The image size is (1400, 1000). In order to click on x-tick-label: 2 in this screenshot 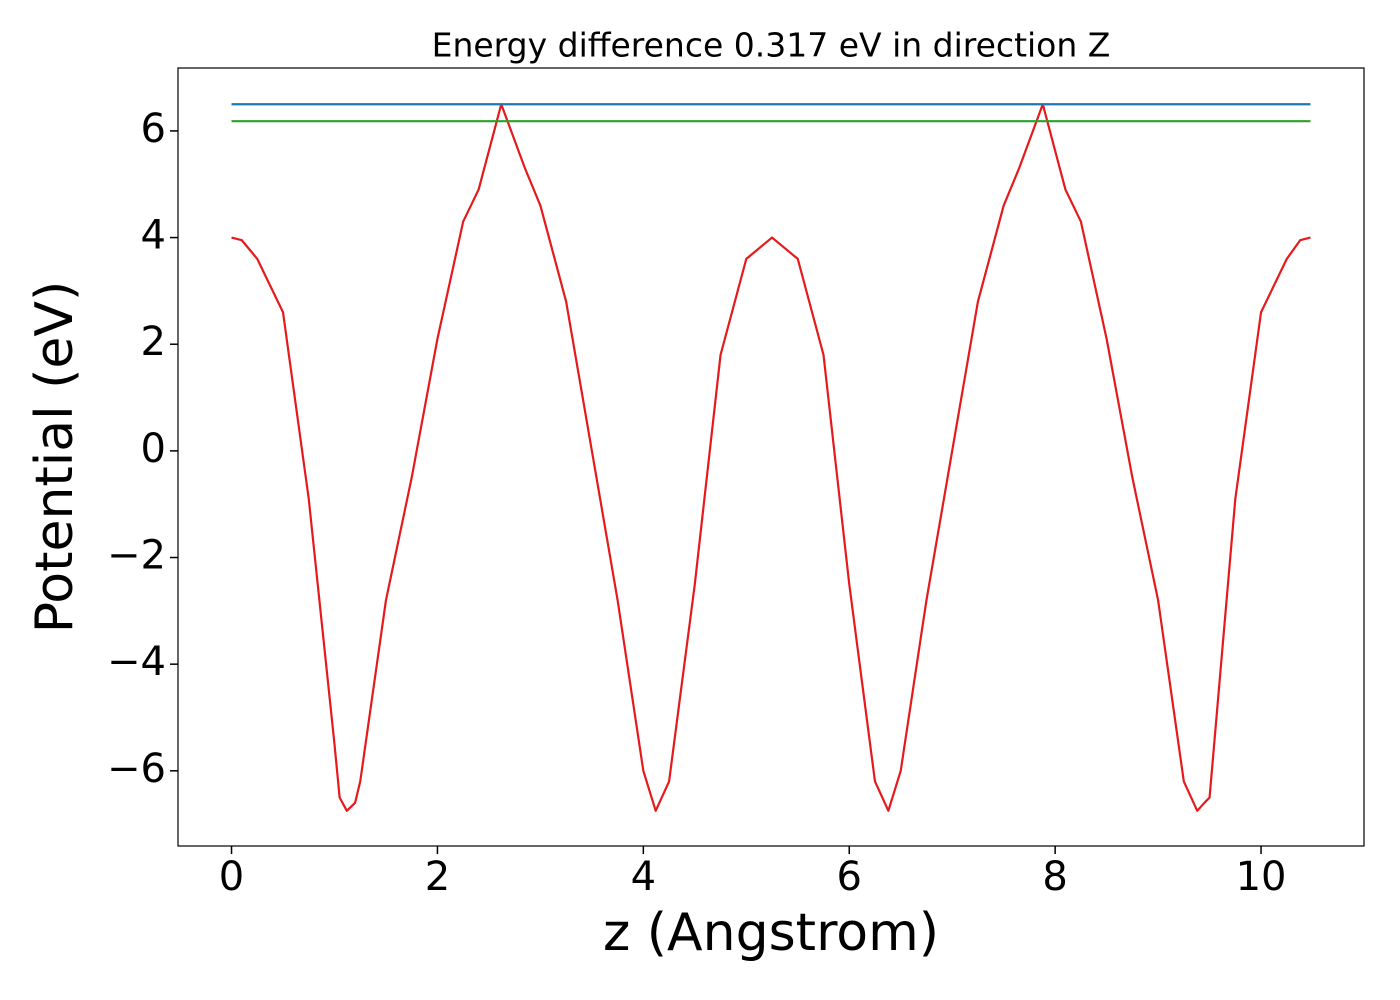, I will do `click(437, 877)`.